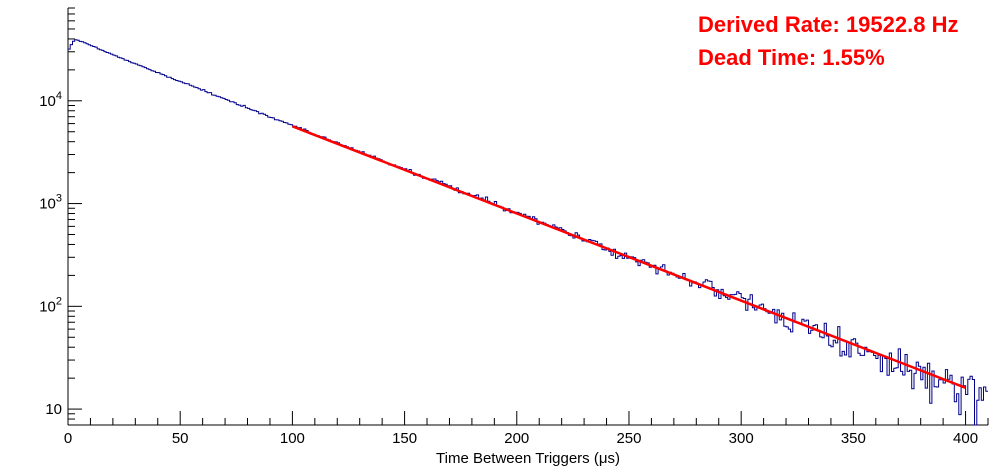 This screenshot has height=472, width=996. Describe the element at coordinates (50, 100) in the screenshot. I see `y-tick-label: 10⁴` at that location.